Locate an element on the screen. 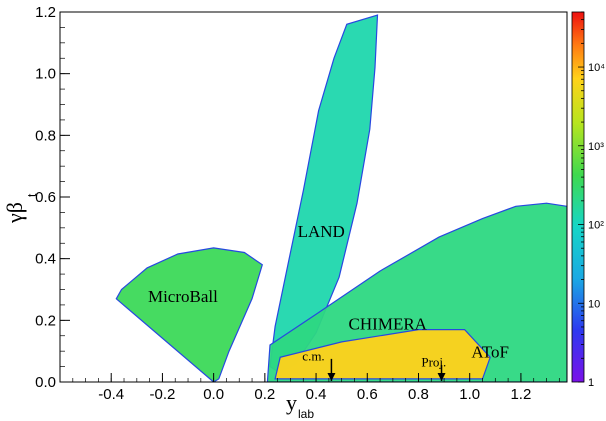 Image resolution: width=606 pixels, height=421 pixels. y-tick-label: 0.6 is located at coordinates (45, 197).